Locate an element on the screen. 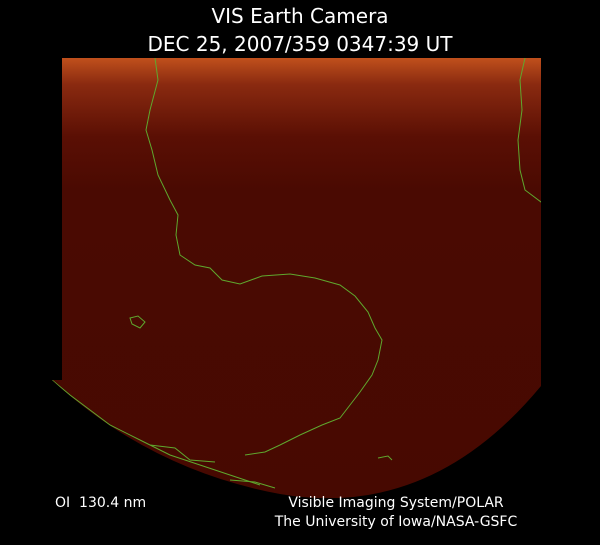 This screenshot has height=545, width=600. subtitle: DEC 25, 2007/359 0347:39 UT is located at coordinates (301, 44).